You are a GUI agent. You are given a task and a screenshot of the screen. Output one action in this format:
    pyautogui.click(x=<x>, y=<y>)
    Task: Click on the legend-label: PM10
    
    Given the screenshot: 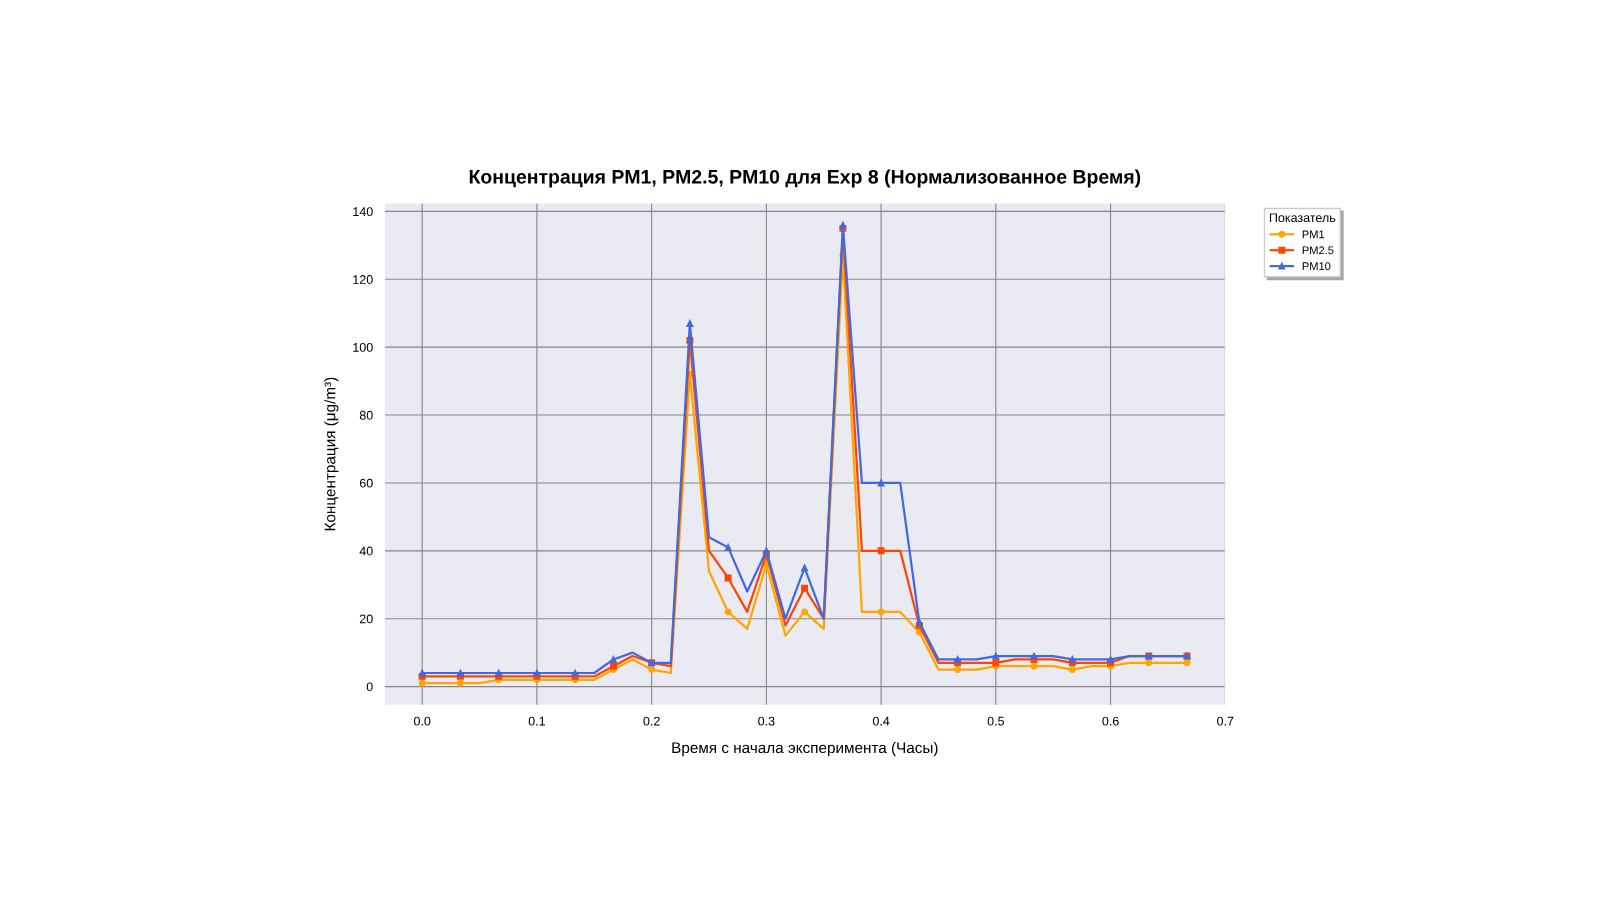 What is the action you would take?
    pyautogui.click(x=1316, y=266)
    